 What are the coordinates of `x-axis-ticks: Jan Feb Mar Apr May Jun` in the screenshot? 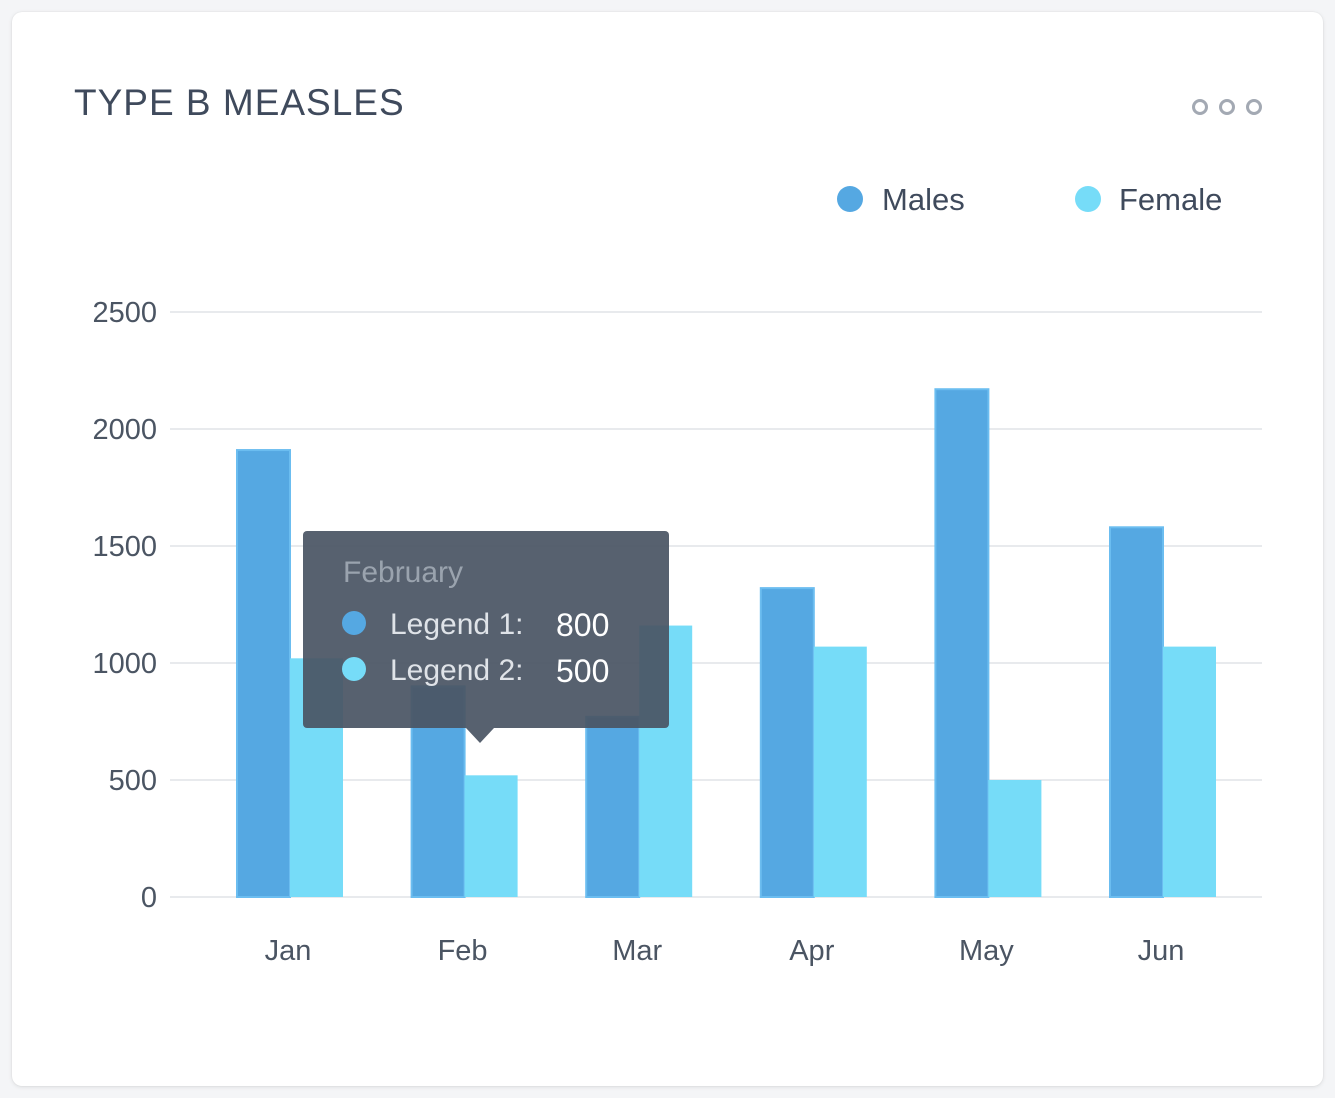 It's located at (725, 951).